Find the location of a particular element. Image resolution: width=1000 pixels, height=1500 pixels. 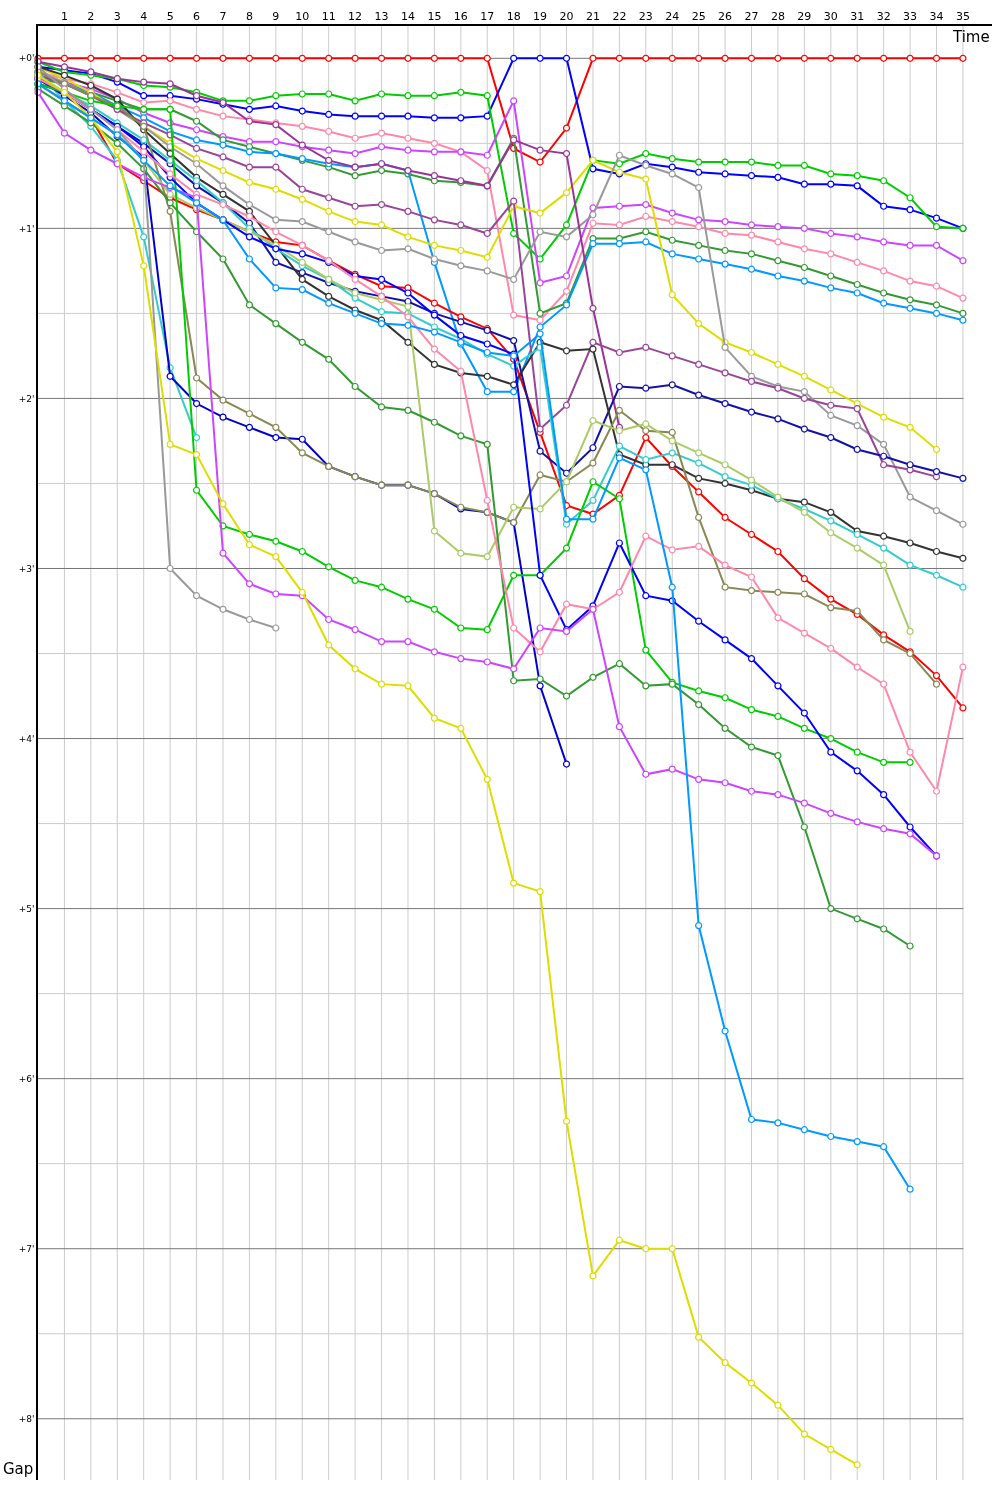

y-tick-label: +5' is located at coordinates (26, 908).